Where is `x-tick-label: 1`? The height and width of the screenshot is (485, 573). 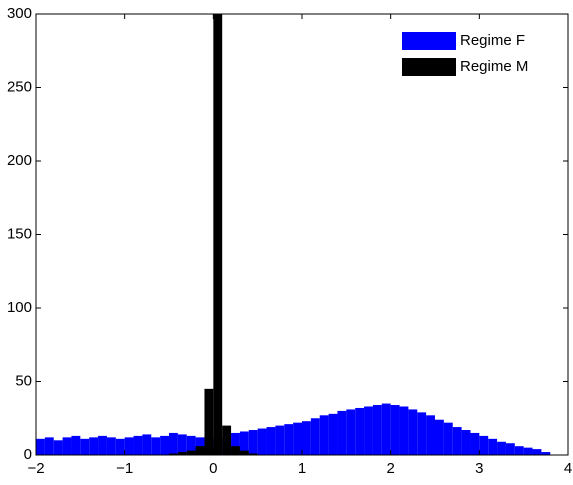 x-tick-label: 1 is located at coordinates (302, 468).